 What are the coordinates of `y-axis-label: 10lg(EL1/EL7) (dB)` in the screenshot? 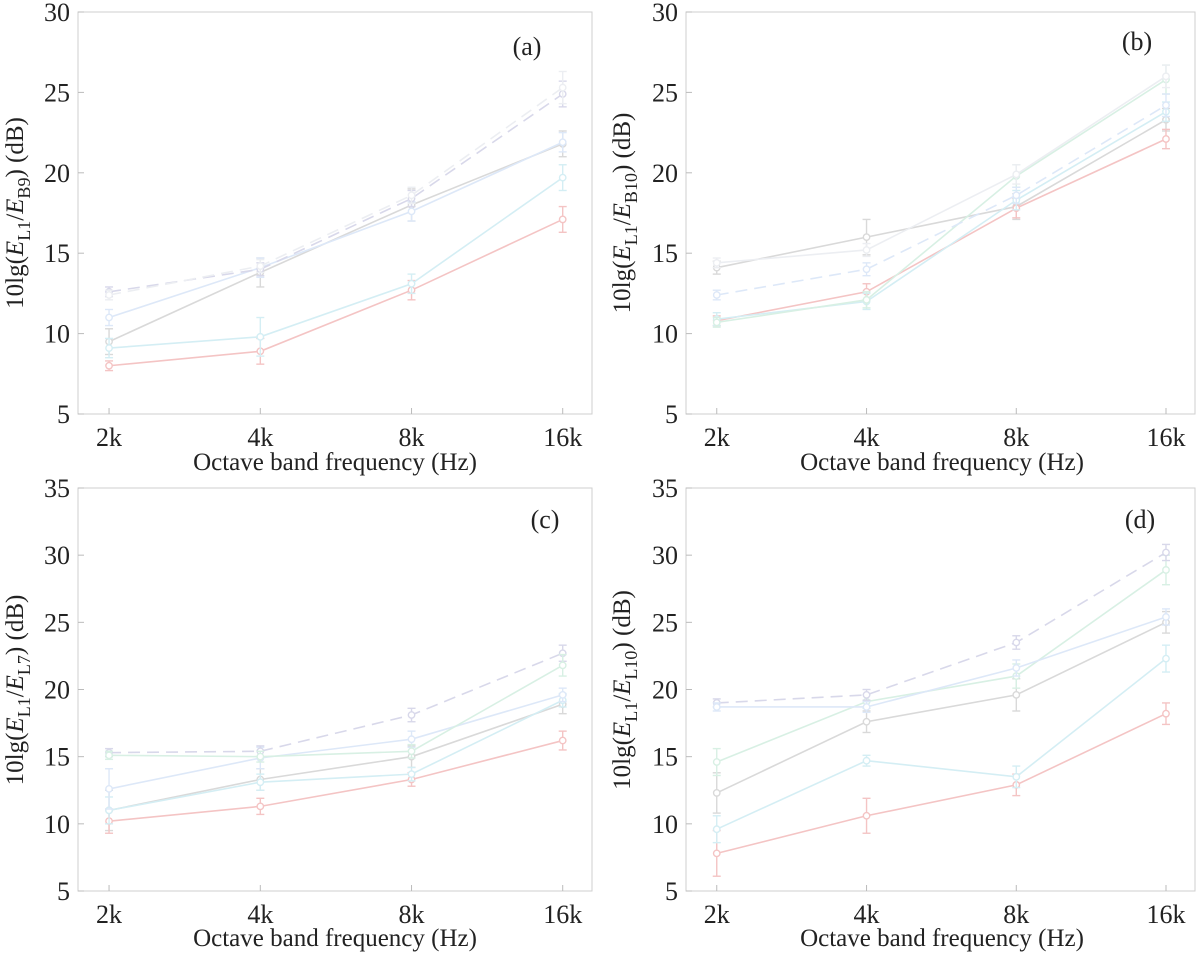 It's located at (18, 690).